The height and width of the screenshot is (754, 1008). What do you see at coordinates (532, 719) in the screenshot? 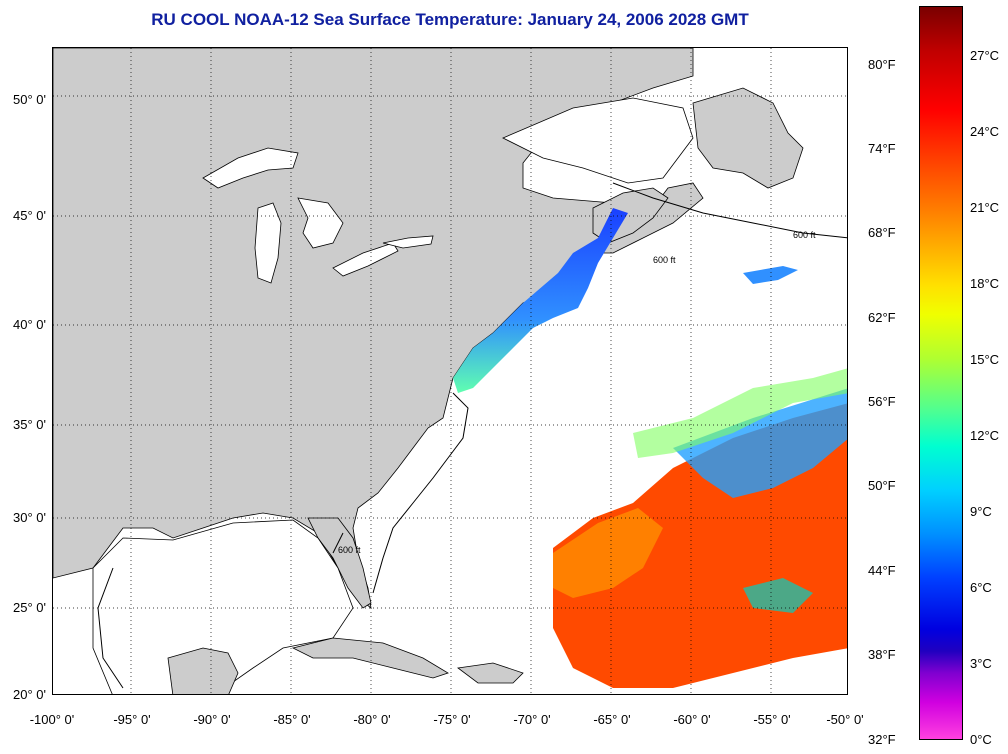
I see `lon-label-70: -70° 0'` at bounding box center [532, 719].